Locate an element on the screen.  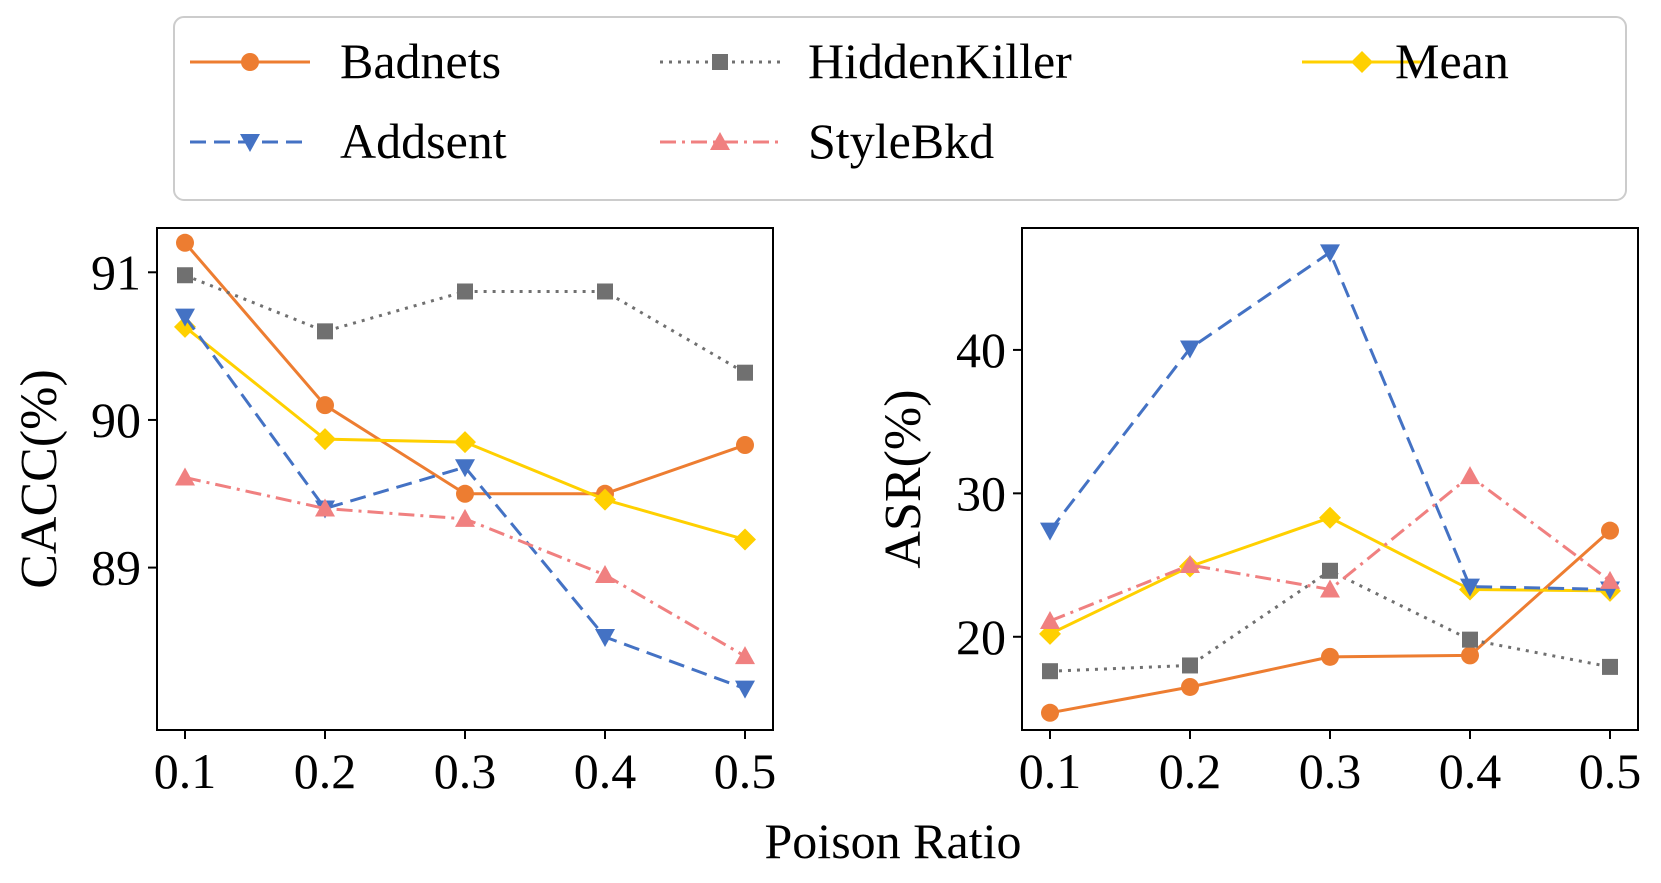
y-tick-label: 40 is located at coordinates (981, 350).